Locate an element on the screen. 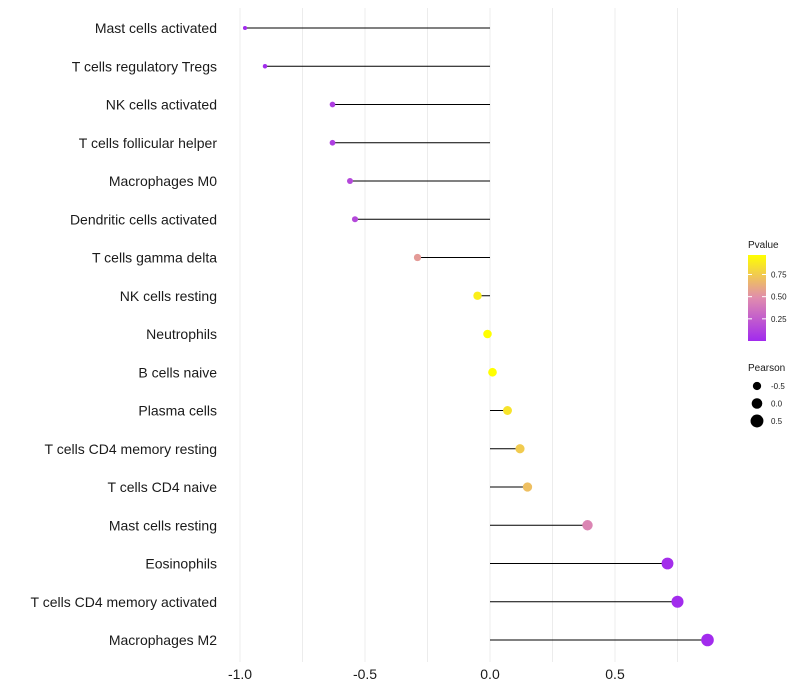 The height and width of the screenshot is (700, 800). category-label: Plasma cells is located at coordinates (177, 411).